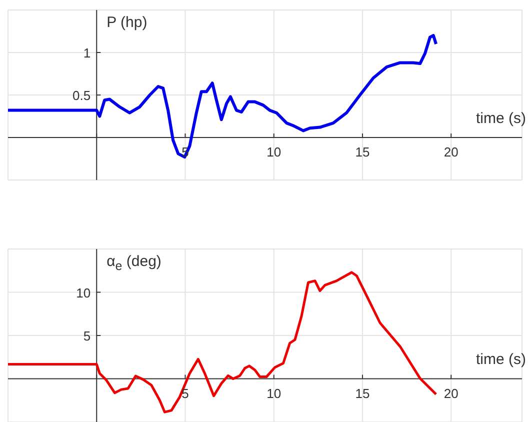  What do you see at coordinates (127, 22) in the screenshot?
I see `y-axis-title: P (hp)` at bounding box center [127, 22].